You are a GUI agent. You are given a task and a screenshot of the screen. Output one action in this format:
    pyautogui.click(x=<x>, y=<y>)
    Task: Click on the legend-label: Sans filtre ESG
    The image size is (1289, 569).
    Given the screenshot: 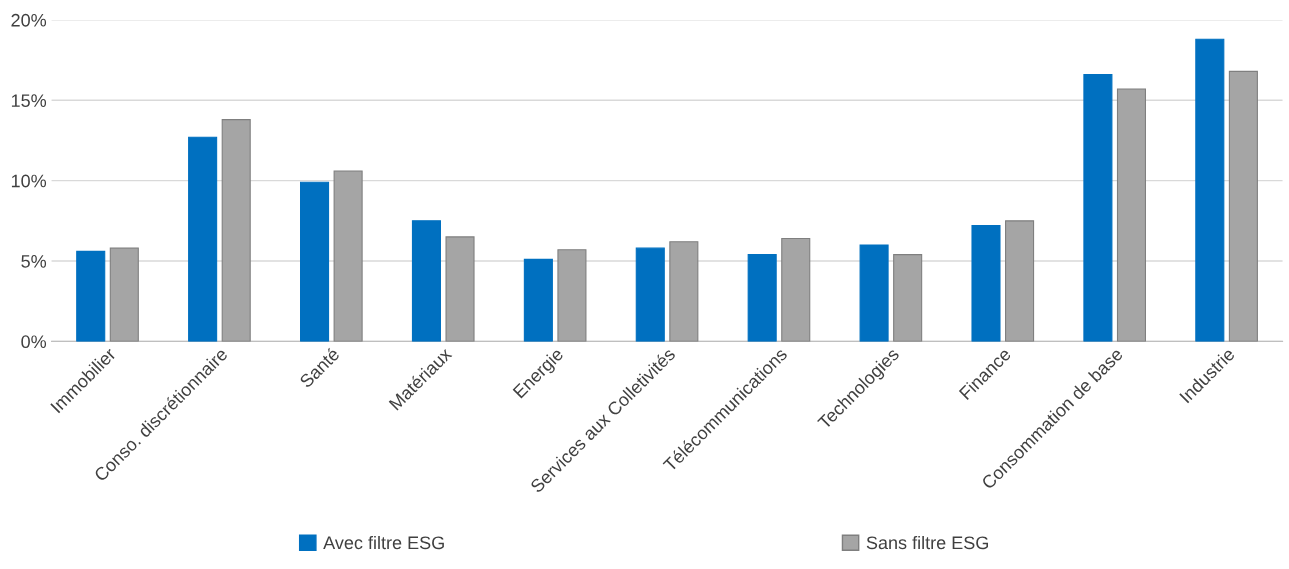 What is the action you would take?
    pyautogui.click(x=927, y=542)
    